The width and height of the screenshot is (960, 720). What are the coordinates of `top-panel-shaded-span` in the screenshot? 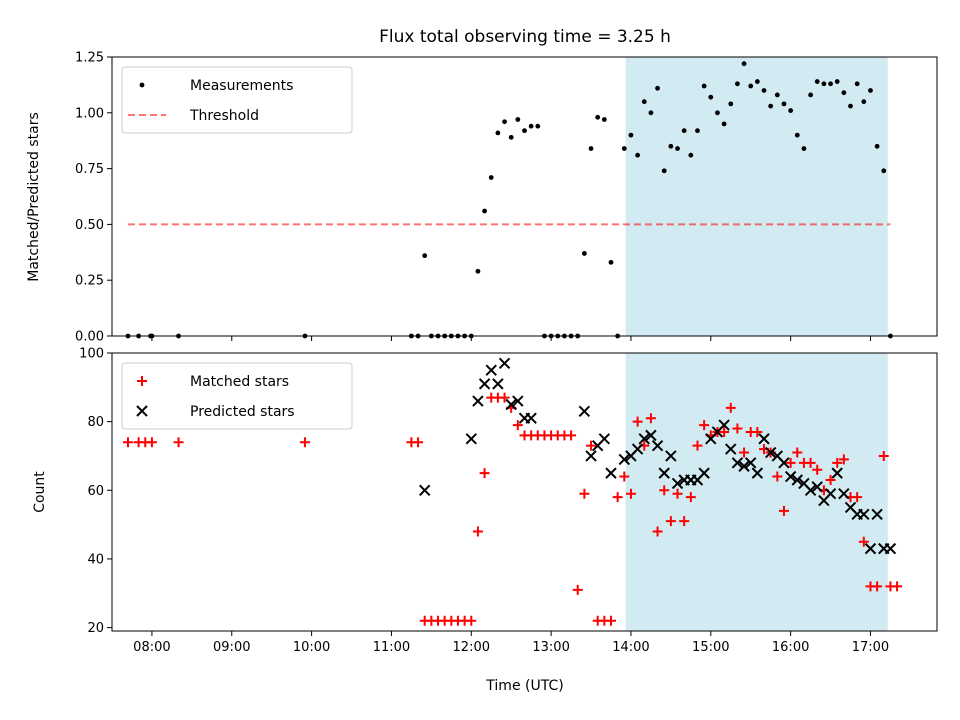 It's located at (756, 196).